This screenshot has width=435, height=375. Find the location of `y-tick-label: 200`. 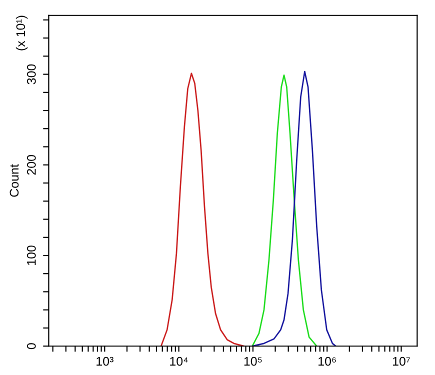

y-tick-label: 200 is located at coordinates (31, 164).